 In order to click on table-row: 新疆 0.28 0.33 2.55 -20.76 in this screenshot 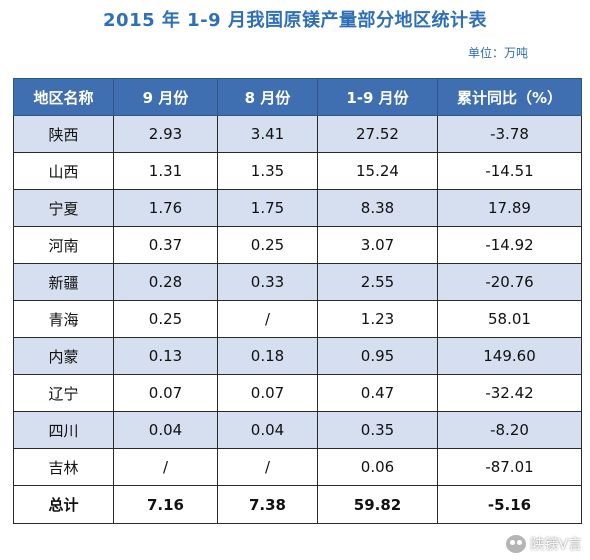, I will do `click(297, 282)`.